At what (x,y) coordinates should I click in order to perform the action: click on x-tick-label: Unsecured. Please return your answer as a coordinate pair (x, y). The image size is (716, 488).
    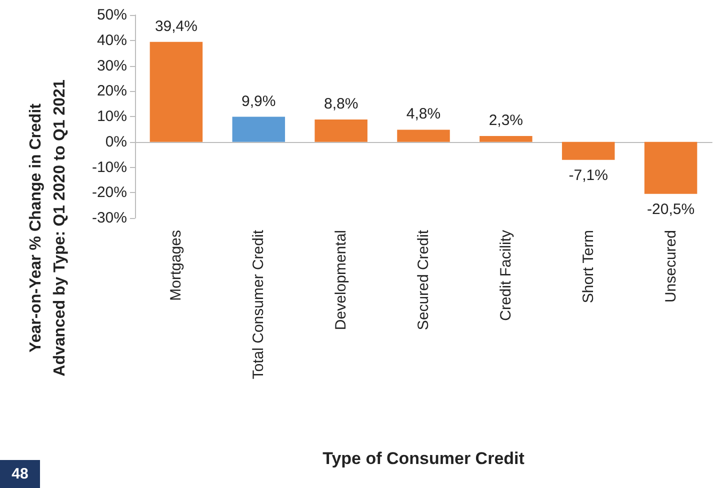
    Looking at the image, I should click on (671, 266).